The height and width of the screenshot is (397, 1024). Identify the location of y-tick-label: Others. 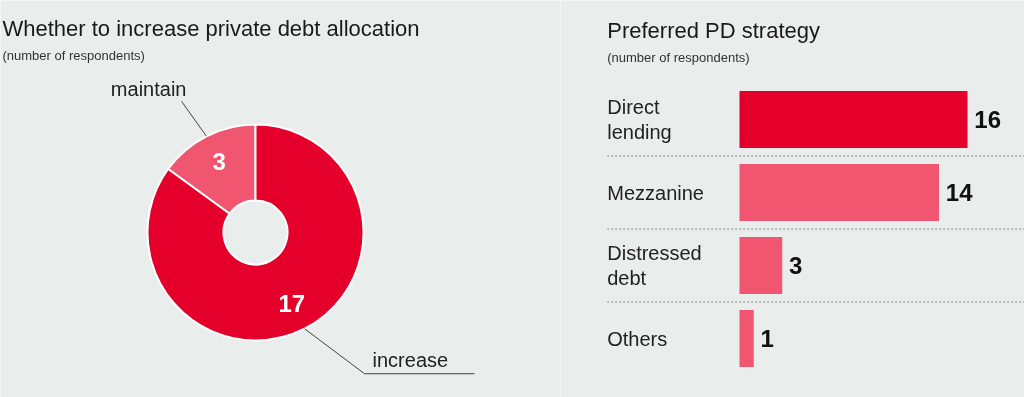
(637, 338).